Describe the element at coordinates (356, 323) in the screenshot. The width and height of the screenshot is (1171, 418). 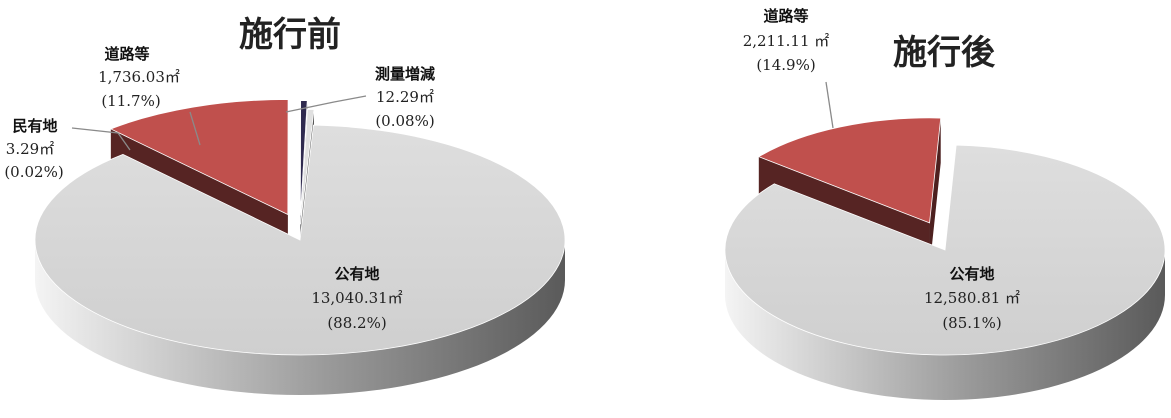
I see `label-public-percent: (88.2%)` at that location.